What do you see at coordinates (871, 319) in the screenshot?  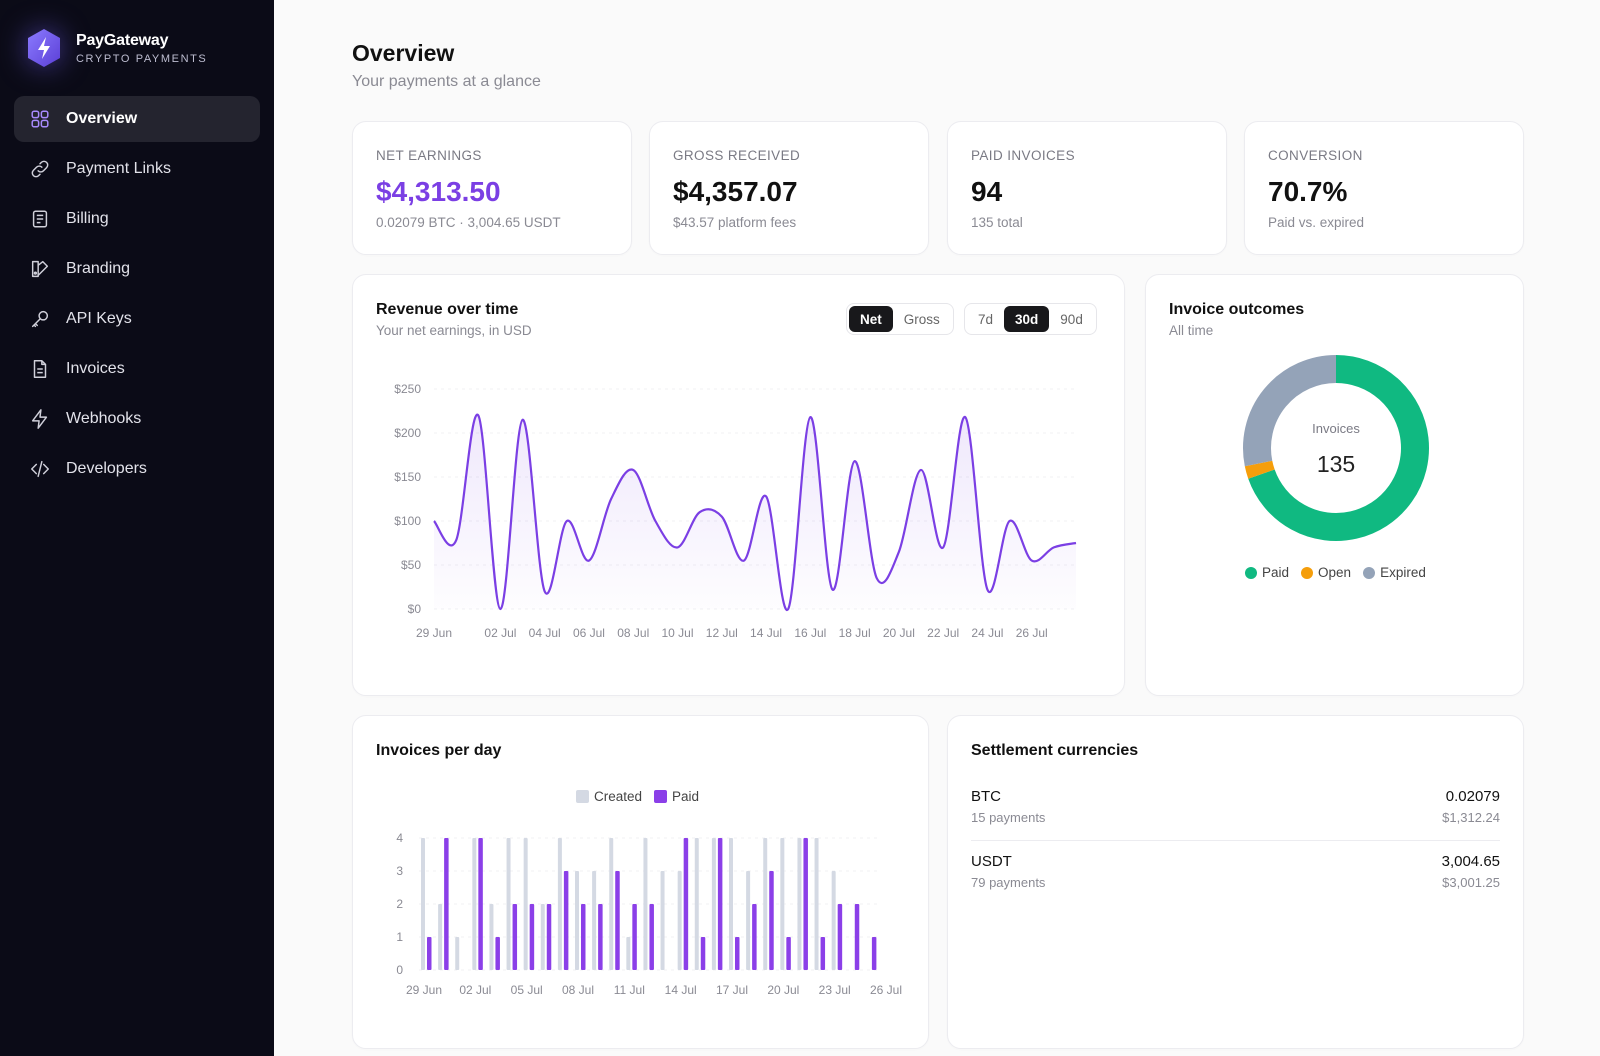 I see `toggle-net-button: Net` at bounding box center [871, 319].